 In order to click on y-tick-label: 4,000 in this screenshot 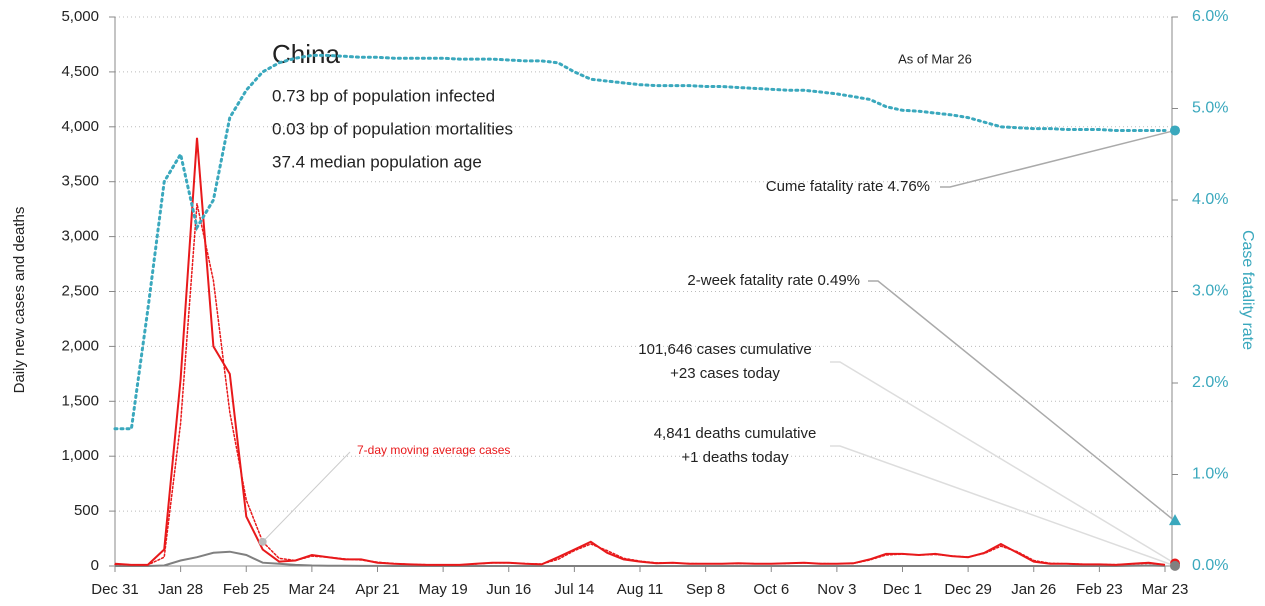, I will do `click(80, 126)`.